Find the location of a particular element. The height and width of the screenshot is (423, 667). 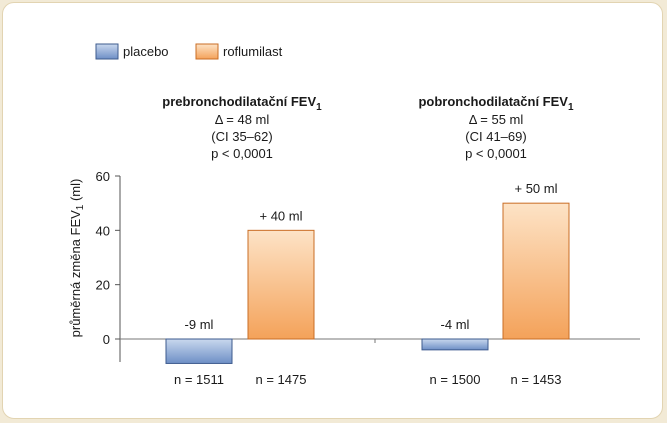

y-tick-label: 60 is located at coordinates (103, 176).